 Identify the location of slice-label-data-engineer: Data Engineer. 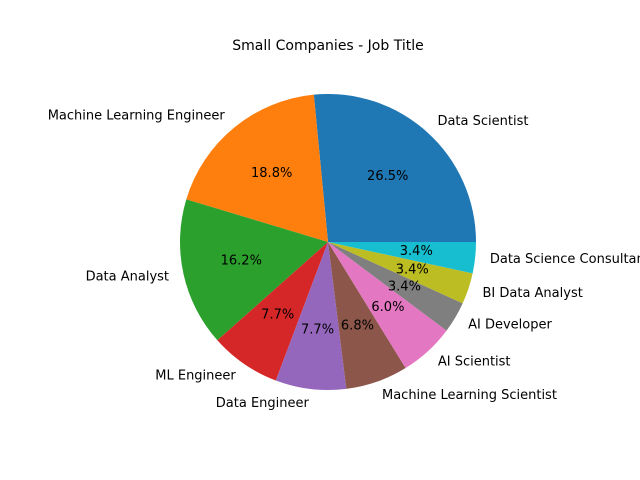
(263, 403).